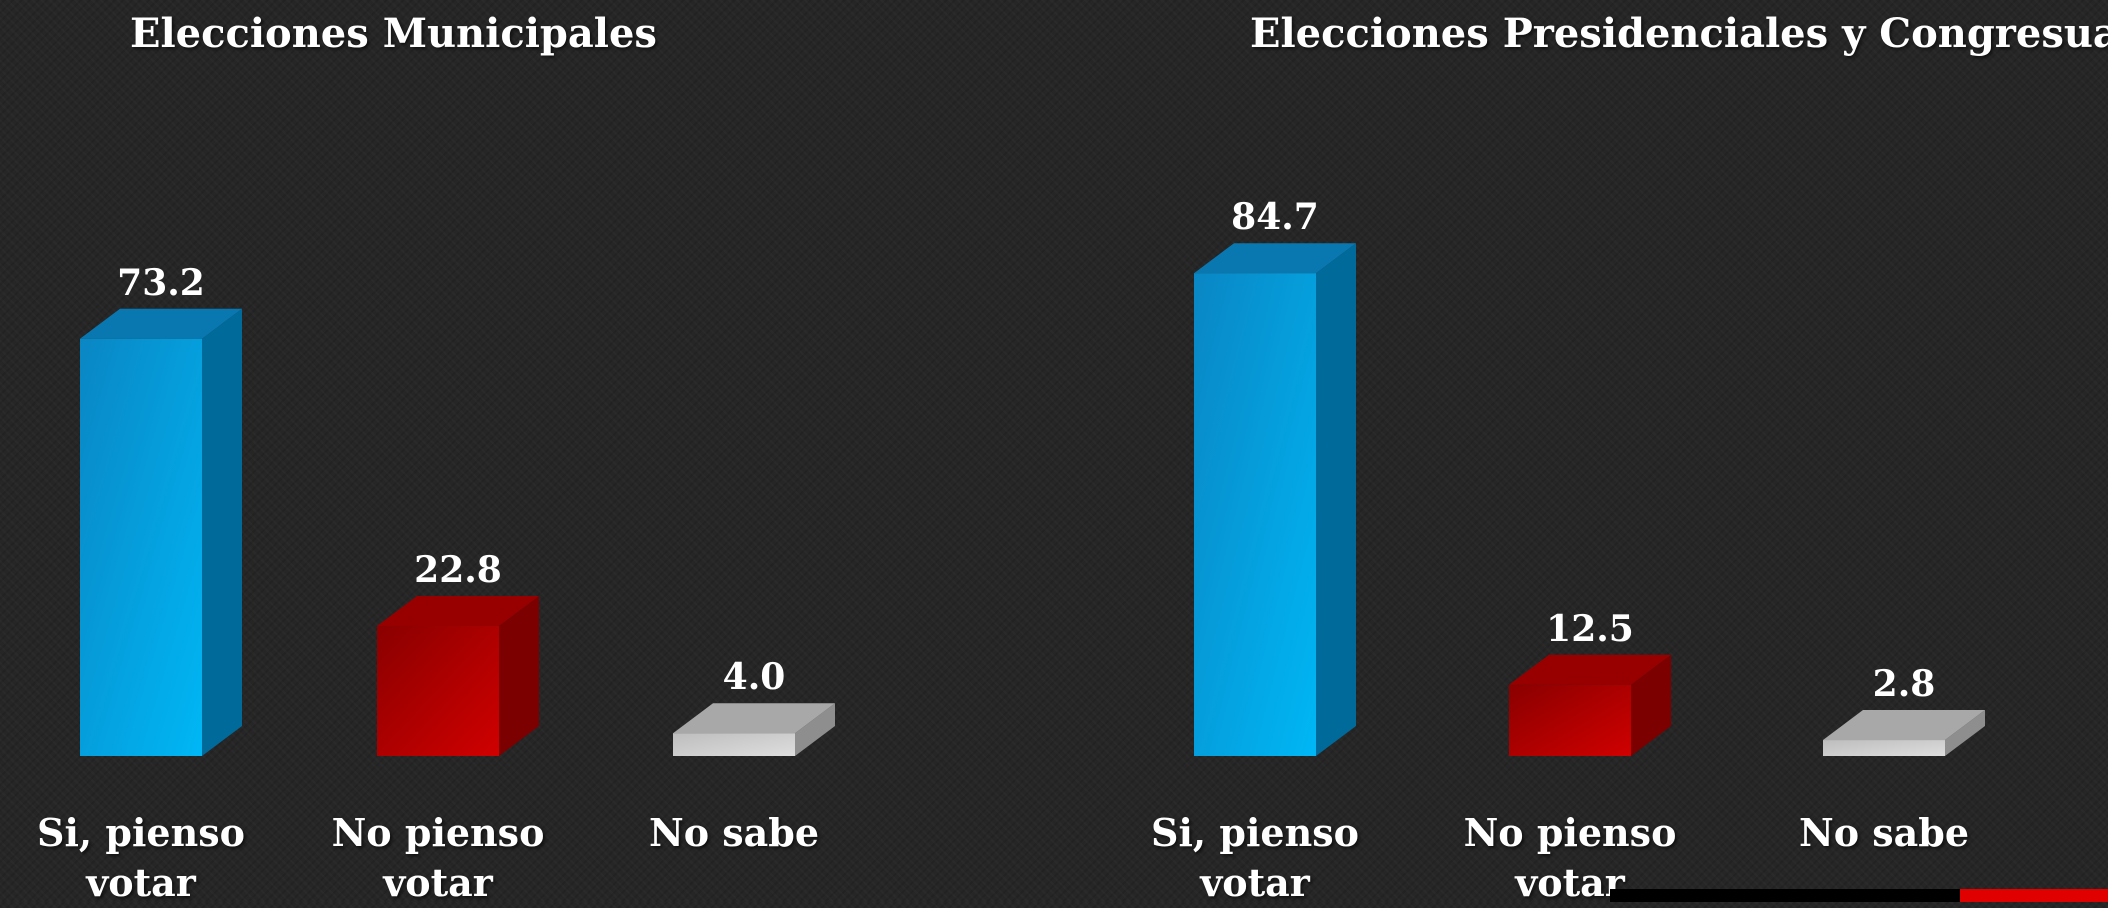 The width and height of the screenshot is (2108, 908). Describe the element at coordinates (1884, 833) in the screenshot. I see `category-label-1-2: No sabe` at that location.